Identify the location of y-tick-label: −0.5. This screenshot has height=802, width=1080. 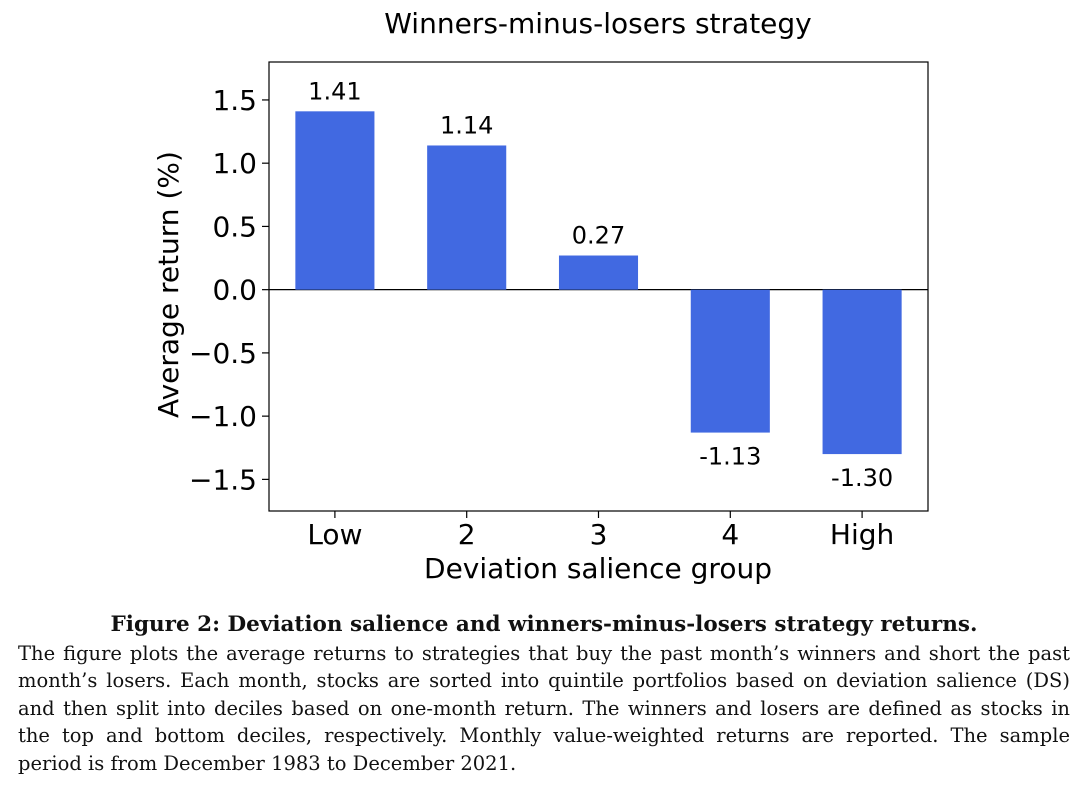
(223, 353).